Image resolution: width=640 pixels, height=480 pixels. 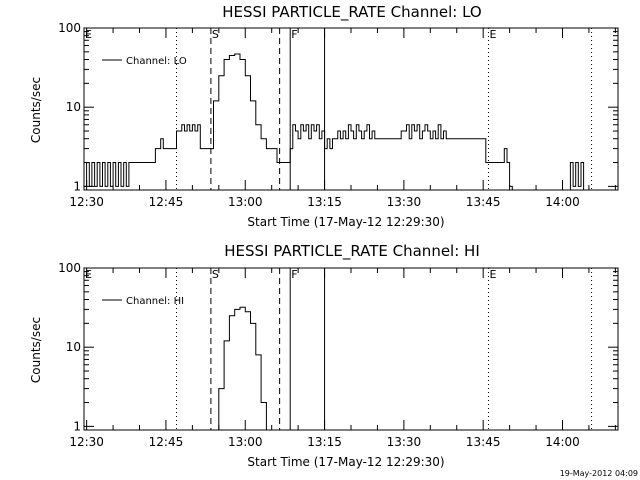 What do you see at coordinates (156, 61) in the screenshot?
I see `legend-label: Channel: LO` at bounding box center [156, 61].